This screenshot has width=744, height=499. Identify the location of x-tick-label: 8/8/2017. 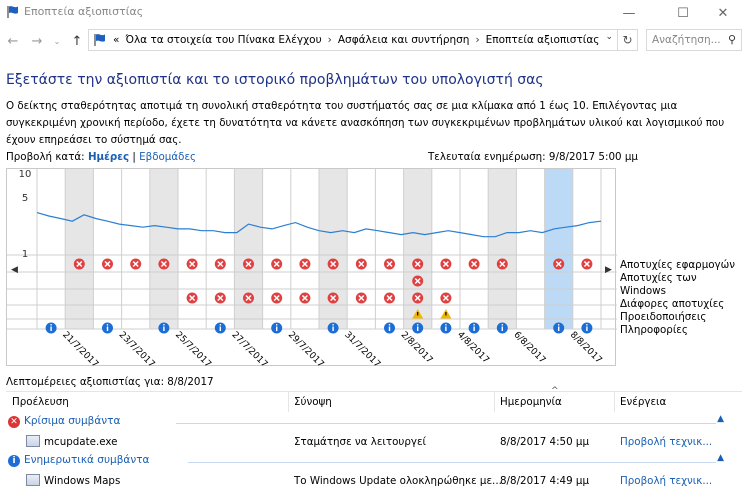
(586, 348).